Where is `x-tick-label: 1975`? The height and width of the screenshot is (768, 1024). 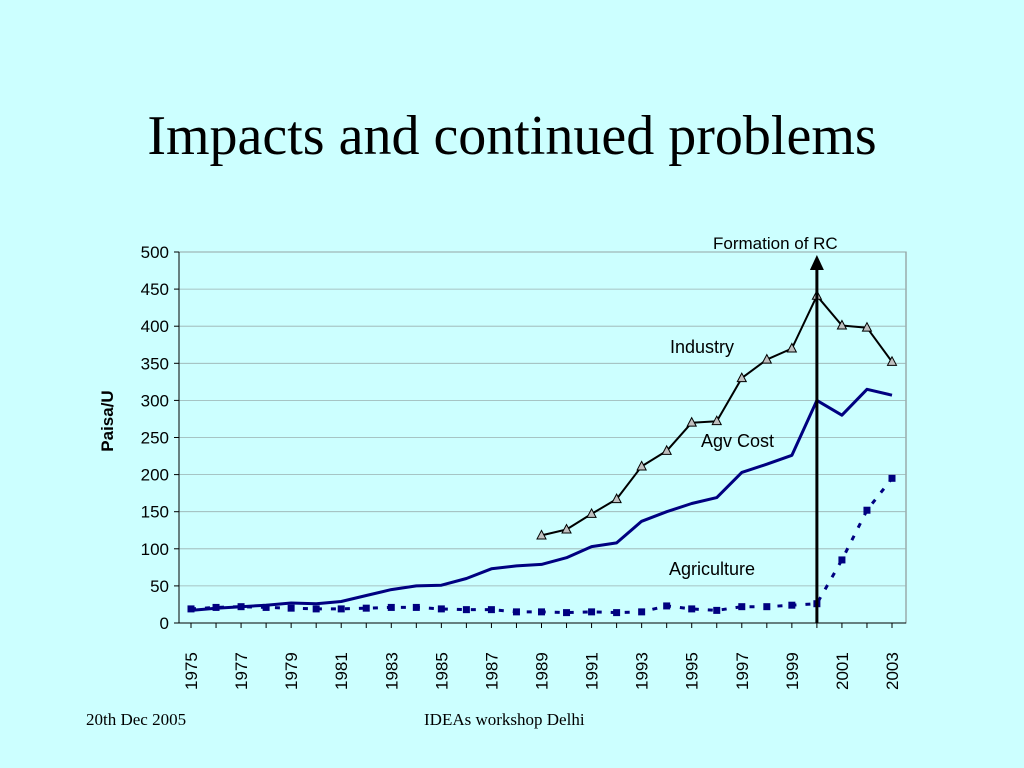 x-tick-label: 1975 is located at coordinates (191, 671).